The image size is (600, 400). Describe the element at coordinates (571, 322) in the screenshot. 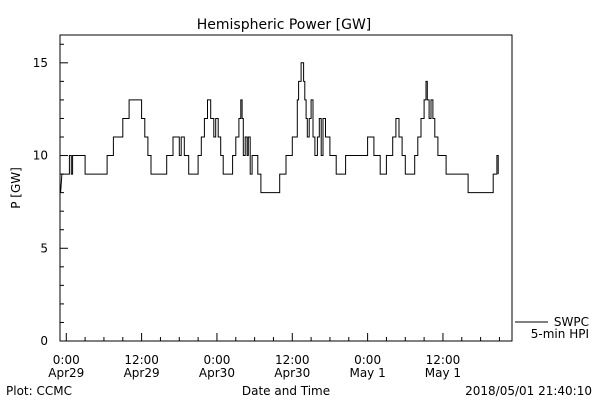

I see `legend-series-name: SWPC` at that location.